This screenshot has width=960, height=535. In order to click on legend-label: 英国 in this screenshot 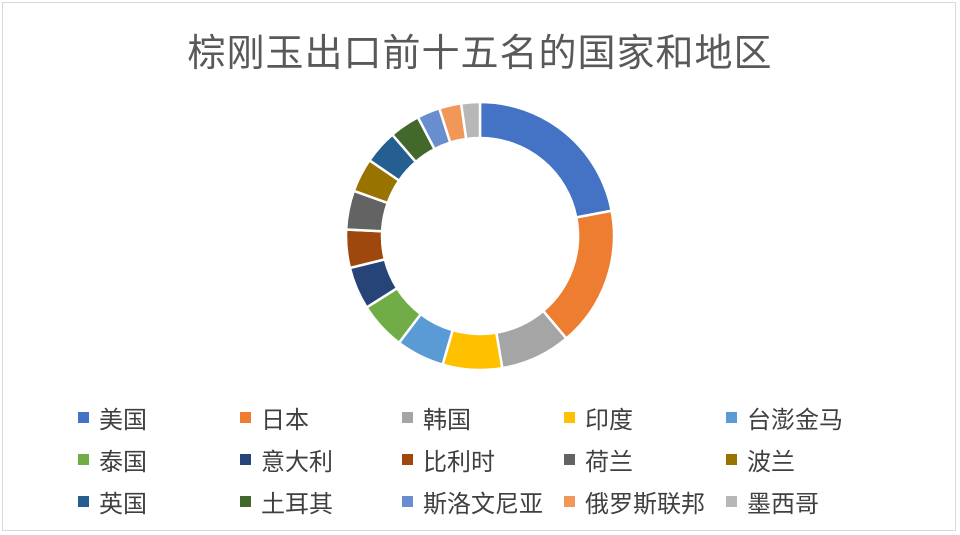, I will do `click(123, 503)`.